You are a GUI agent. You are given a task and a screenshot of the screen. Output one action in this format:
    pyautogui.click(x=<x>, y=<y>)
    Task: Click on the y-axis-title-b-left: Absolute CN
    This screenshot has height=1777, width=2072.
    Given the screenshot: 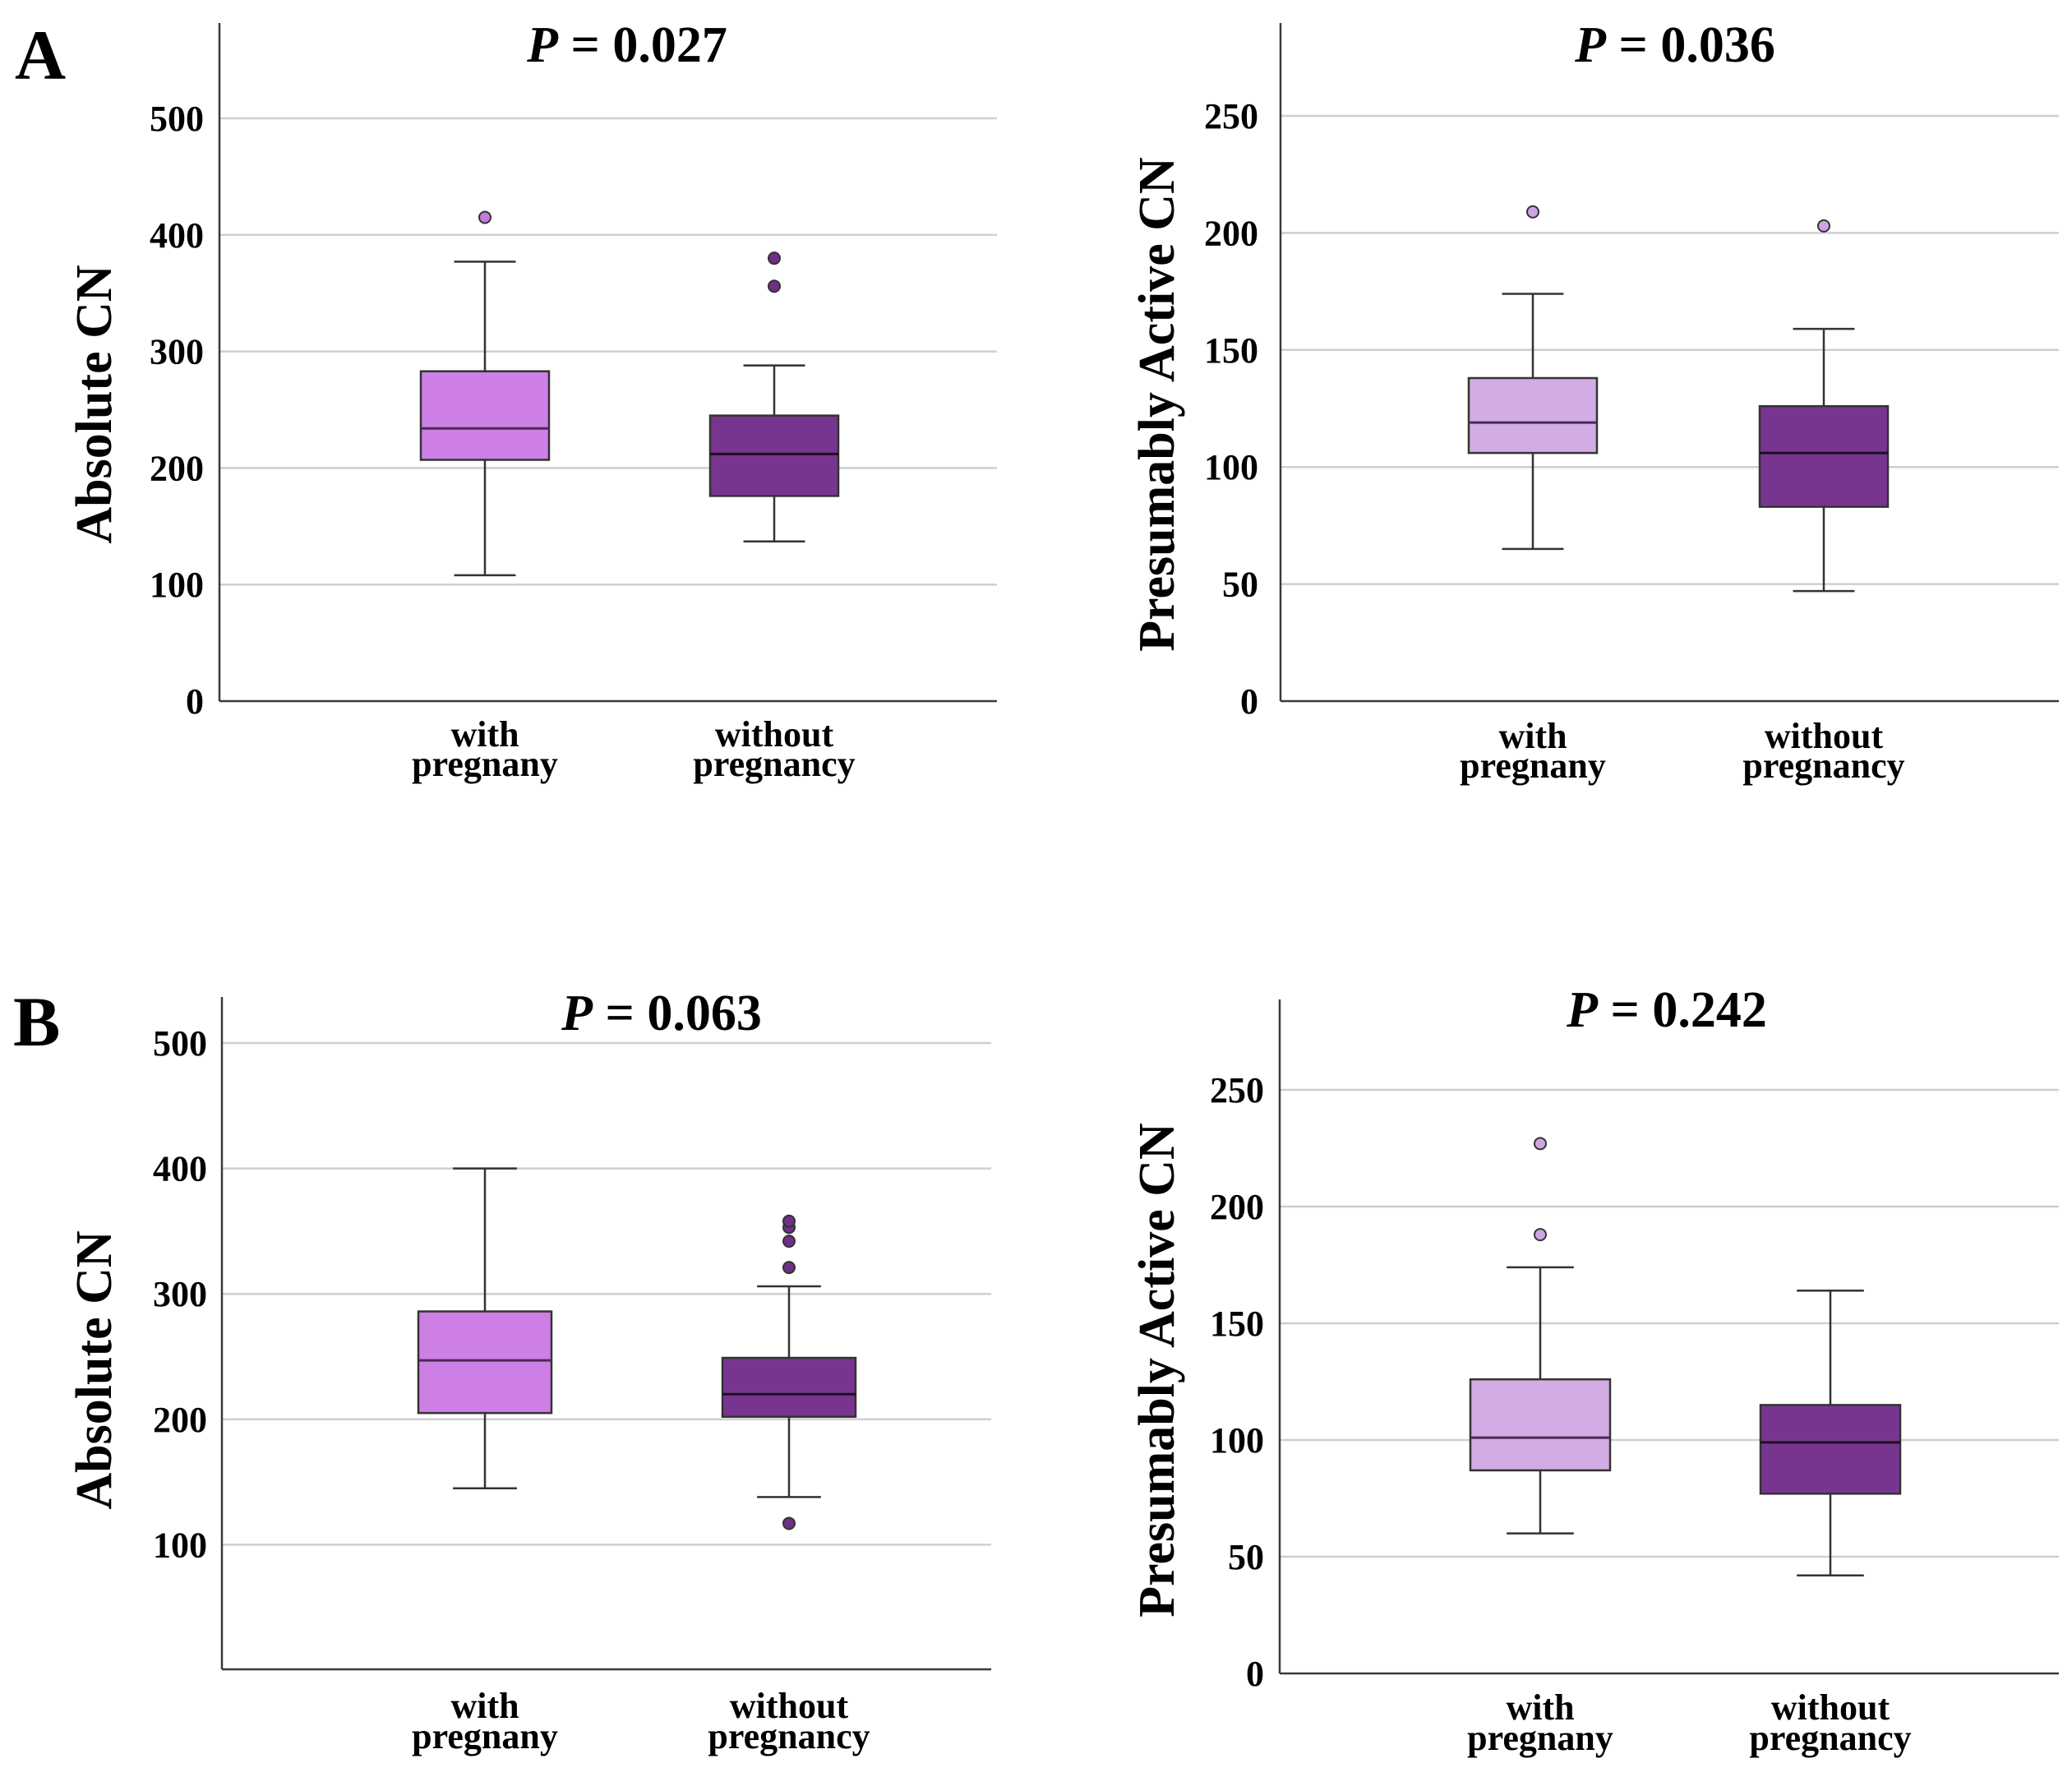 What is the action you would take?
    pyautogui.click(x=94, y=1369)
    